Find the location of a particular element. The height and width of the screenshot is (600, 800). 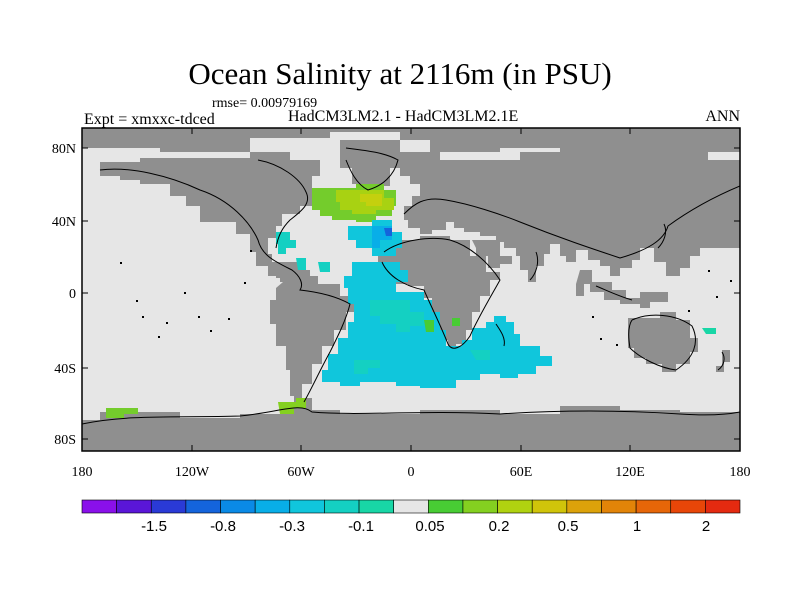

colorbar-label: -0.3 is located at coordinates (292, 526).